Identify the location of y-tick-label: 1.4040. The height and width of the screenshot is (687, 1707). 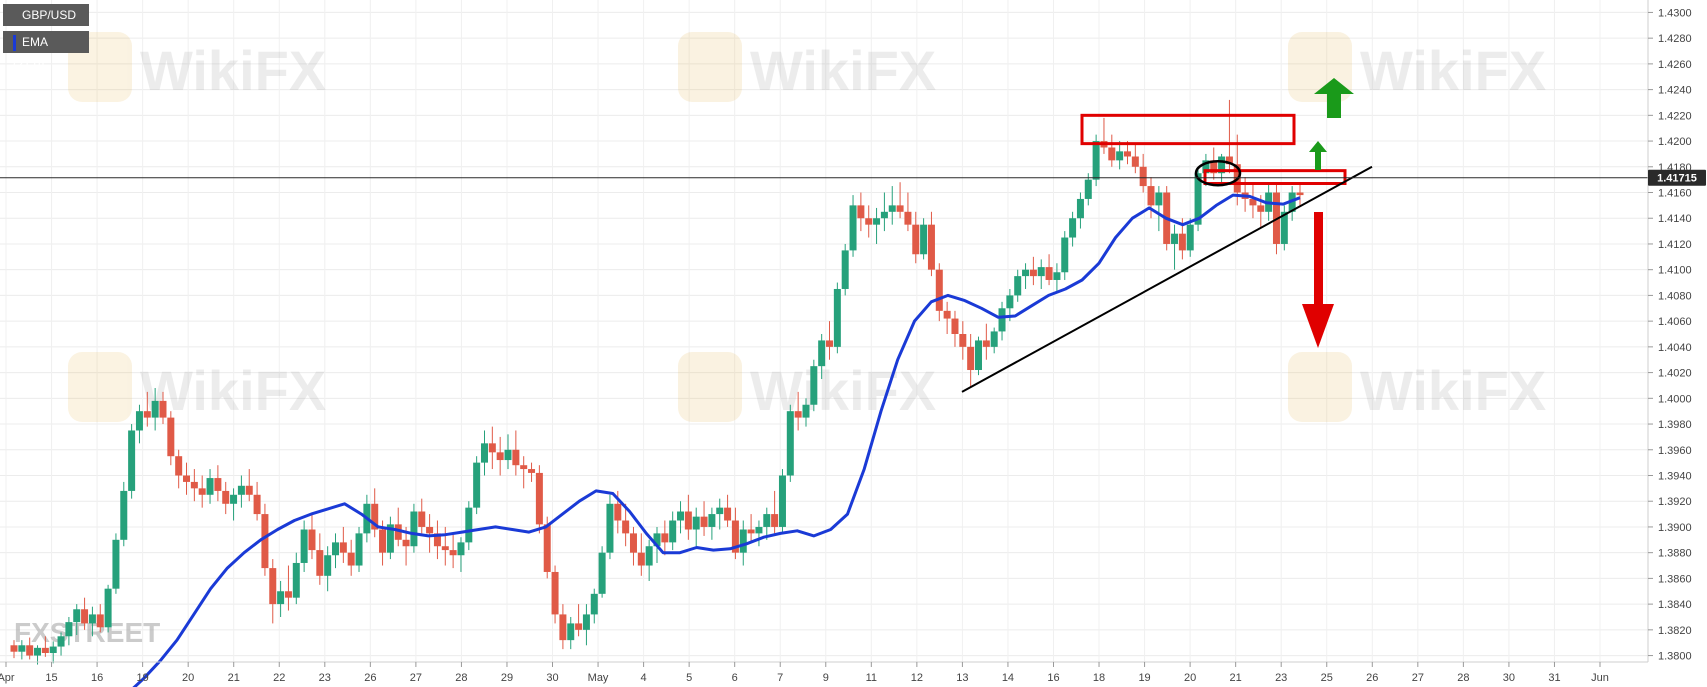
(1675, 348).